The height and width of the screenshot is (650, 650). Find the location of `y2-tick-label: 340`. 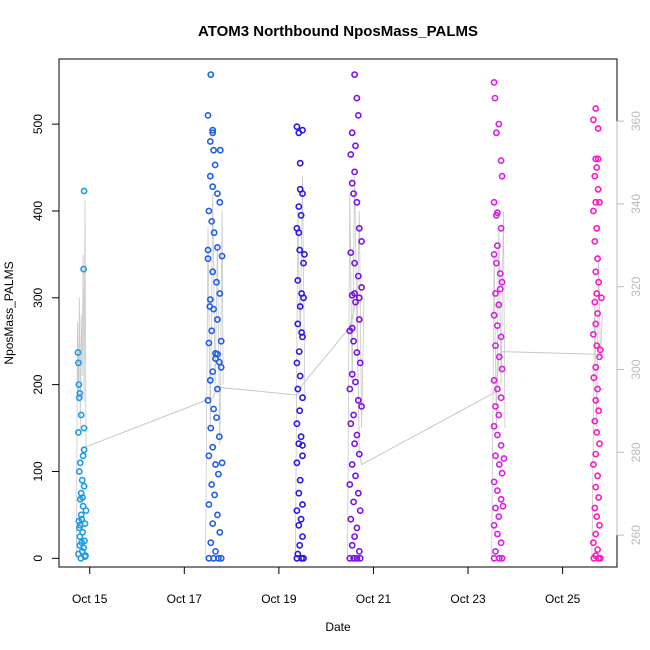

y2-tick-label: 340 is located at coordinates (636, 204).